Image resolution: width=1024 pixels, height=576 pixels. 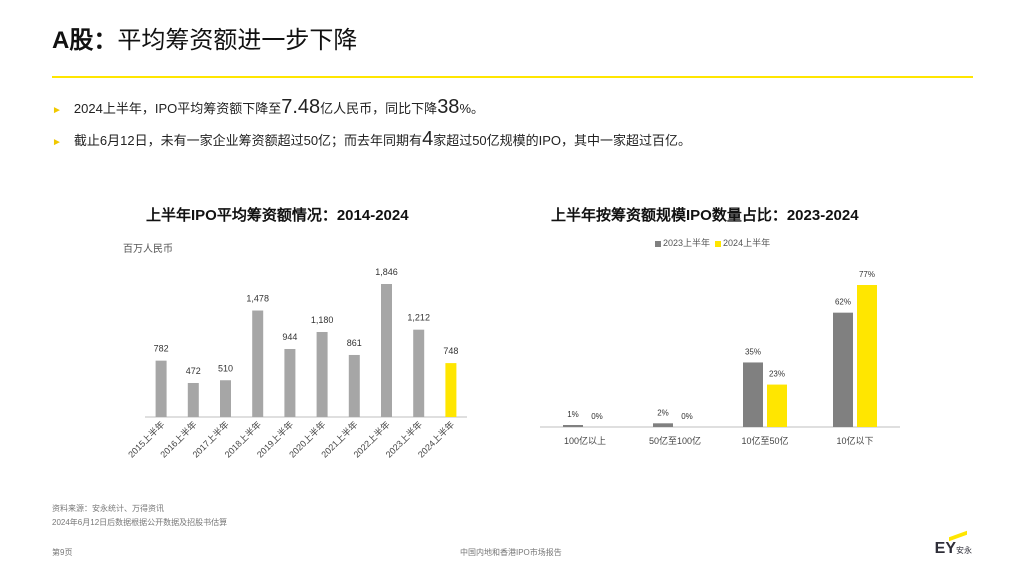 I want to click on source-note: 资料来源：安永统计、万得资讯, so click(x=108, y=508).